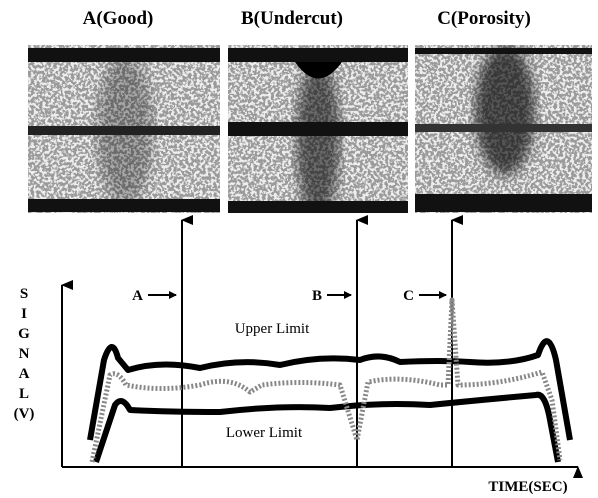  What do you see at coordinates (118, 18) in the screenshot?
I see `panel-title: A(Good)` at bounding box center [118, 18].